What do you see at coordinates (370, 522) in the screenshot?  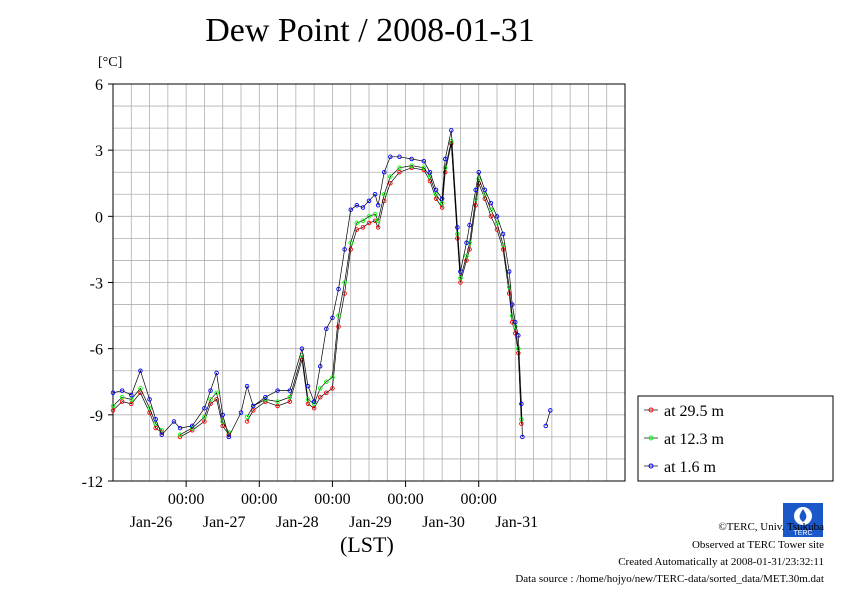 I see `date-label: Jan-29` at bounding box center [370, 522].